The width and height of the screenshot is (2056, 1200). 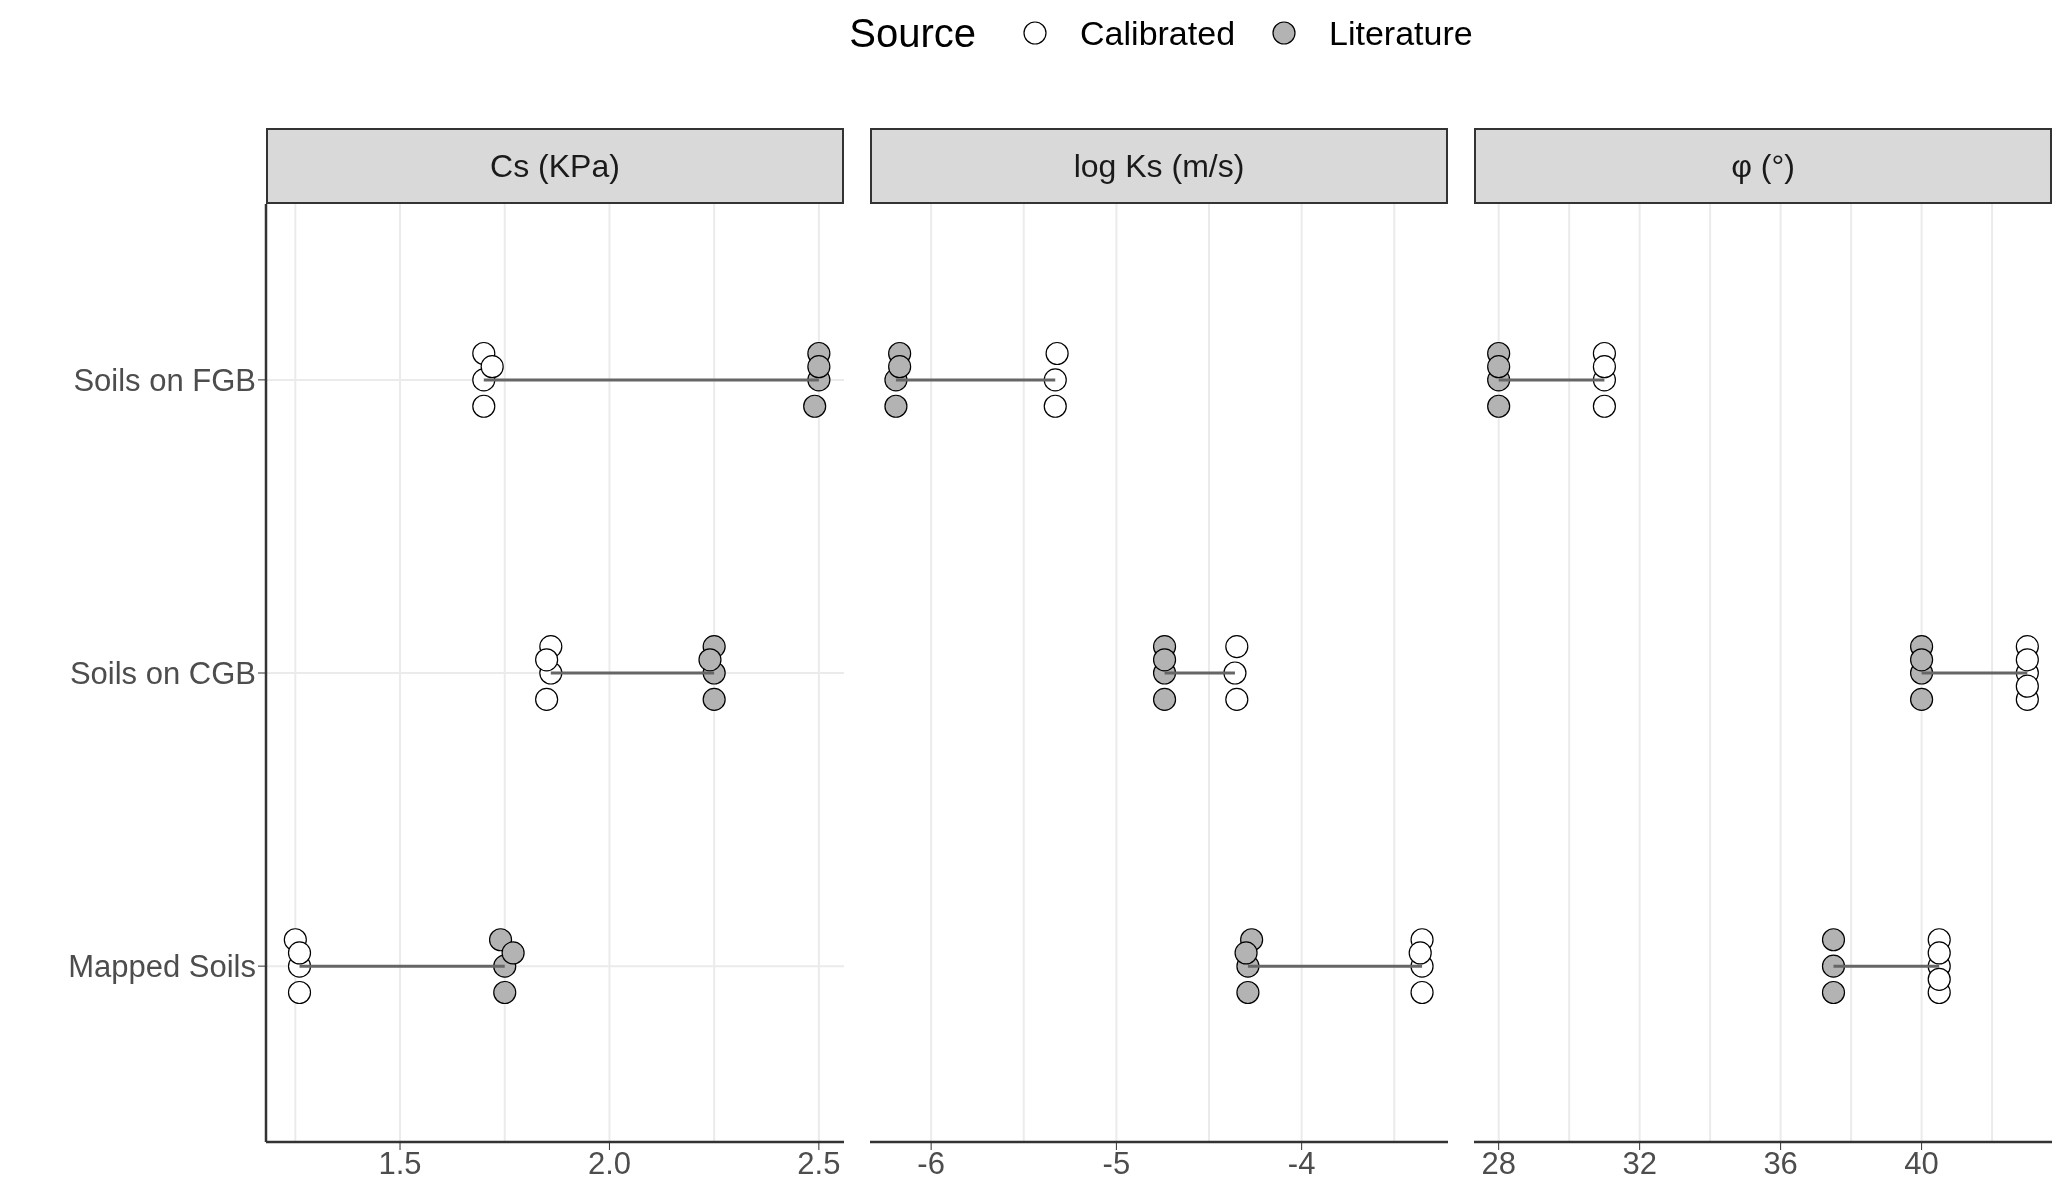 I want to click on y-tick-label: Mapped Soils, so click(x=162, y=967).